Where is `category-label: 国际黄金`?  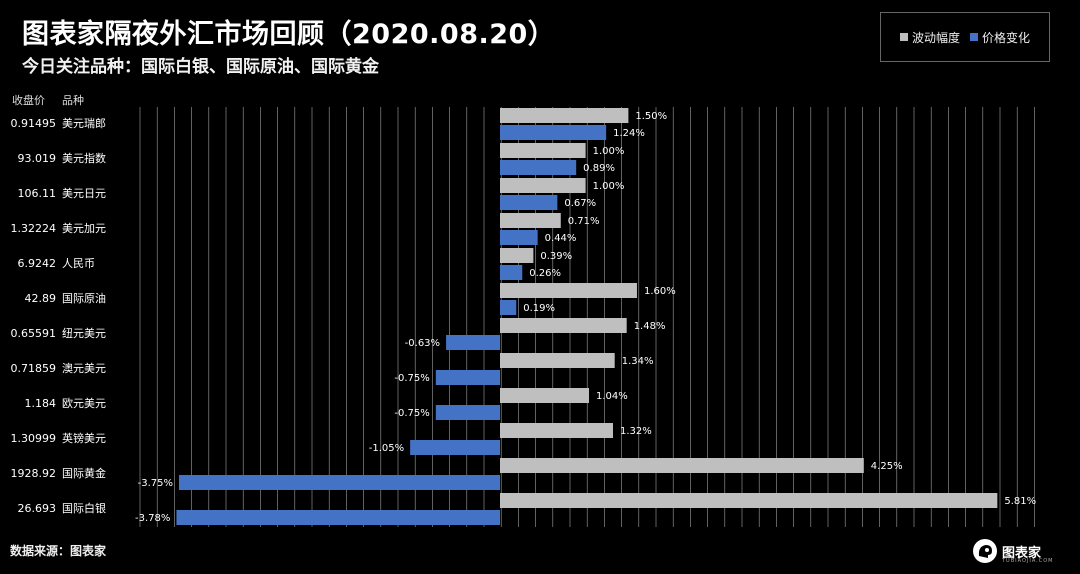
category-label: 国际黄金 is located at coordinates (84, 473).